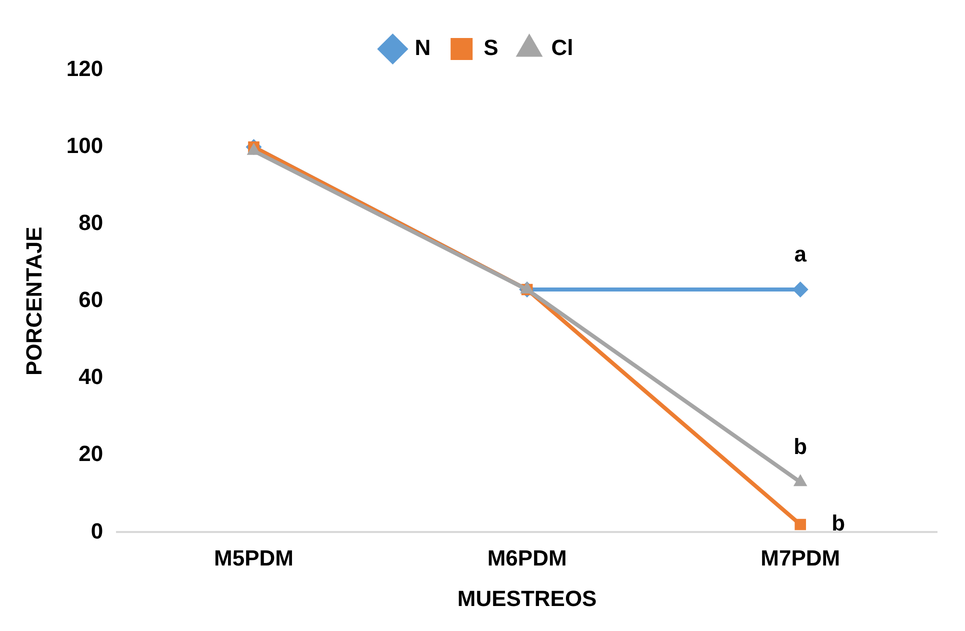  Describe the element at coordinates (801, 254) in the screenshot. I see `annotation: a` at that location.